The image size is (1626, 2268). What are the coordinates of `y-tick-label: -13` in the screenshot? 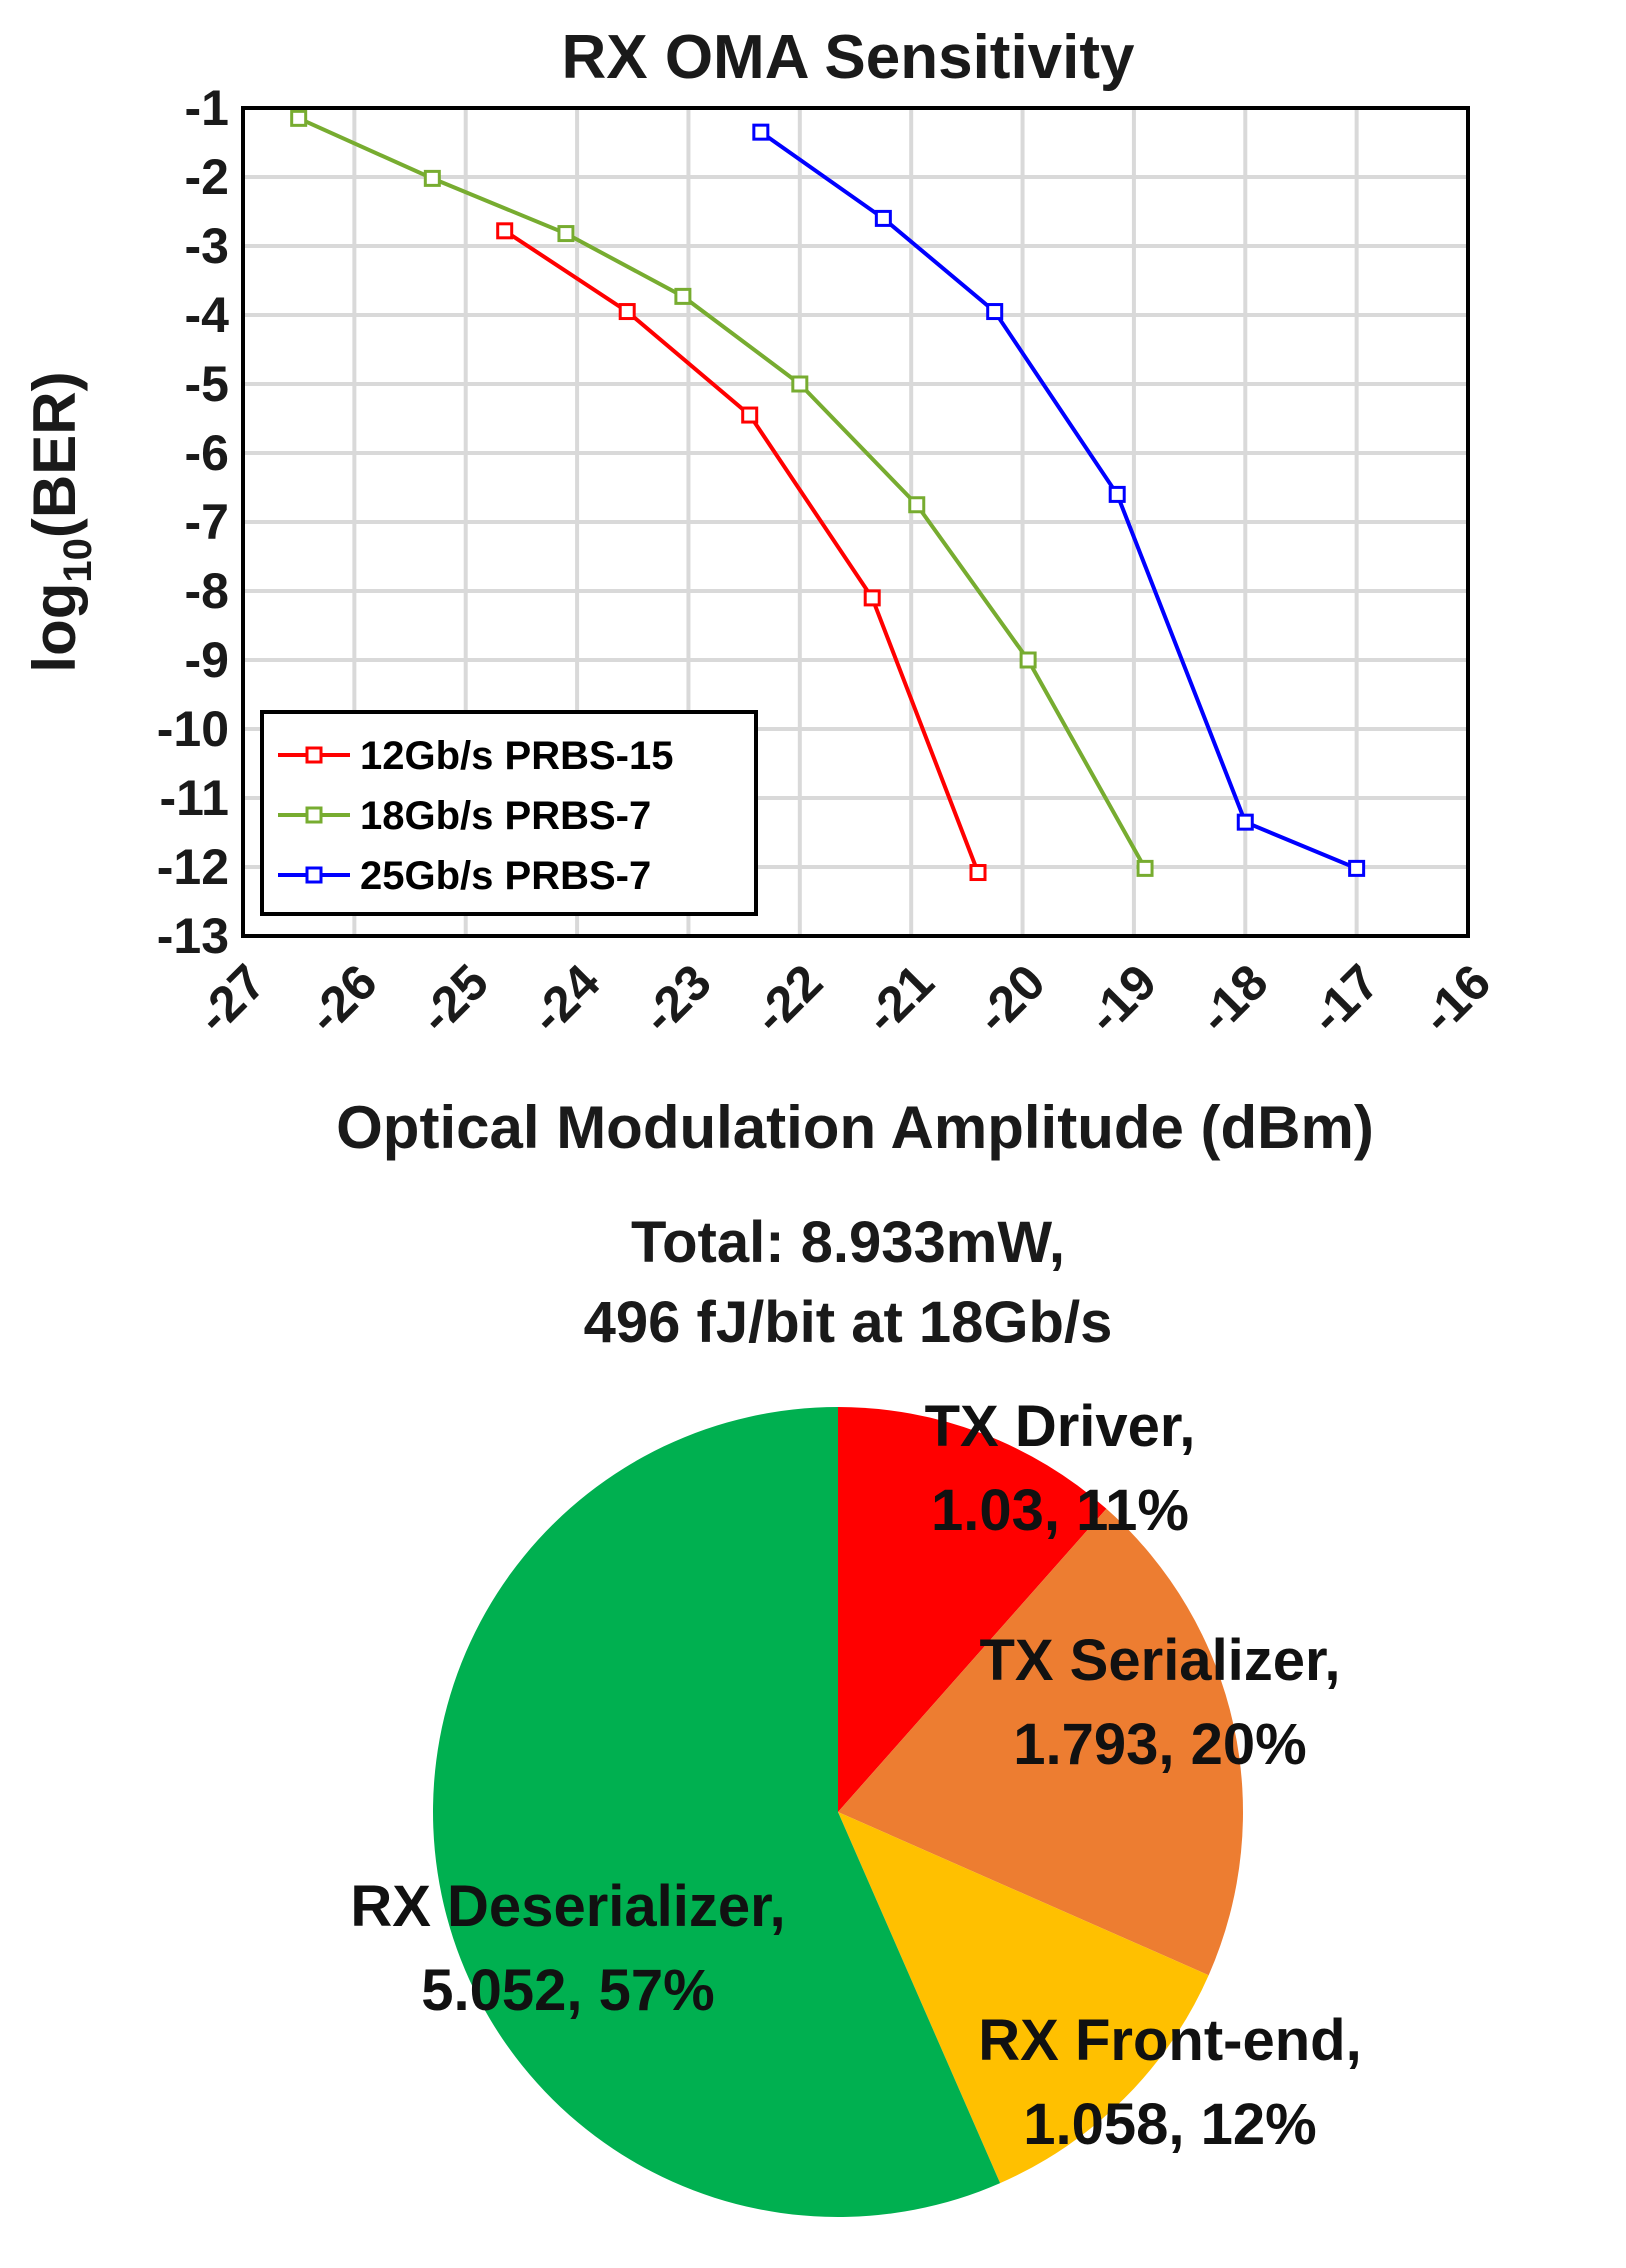 It's located at (193, 936).